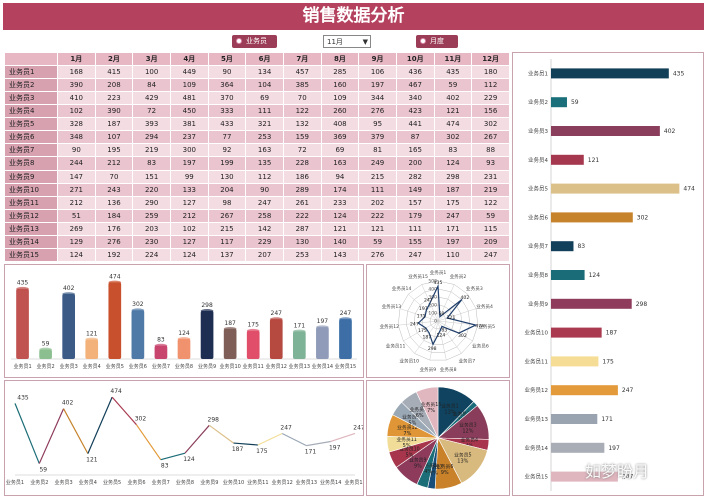  What do you see at coordinates (490, 228) in the screenshot?
I see `value-cell: 115` at bounding box center [490, 228].